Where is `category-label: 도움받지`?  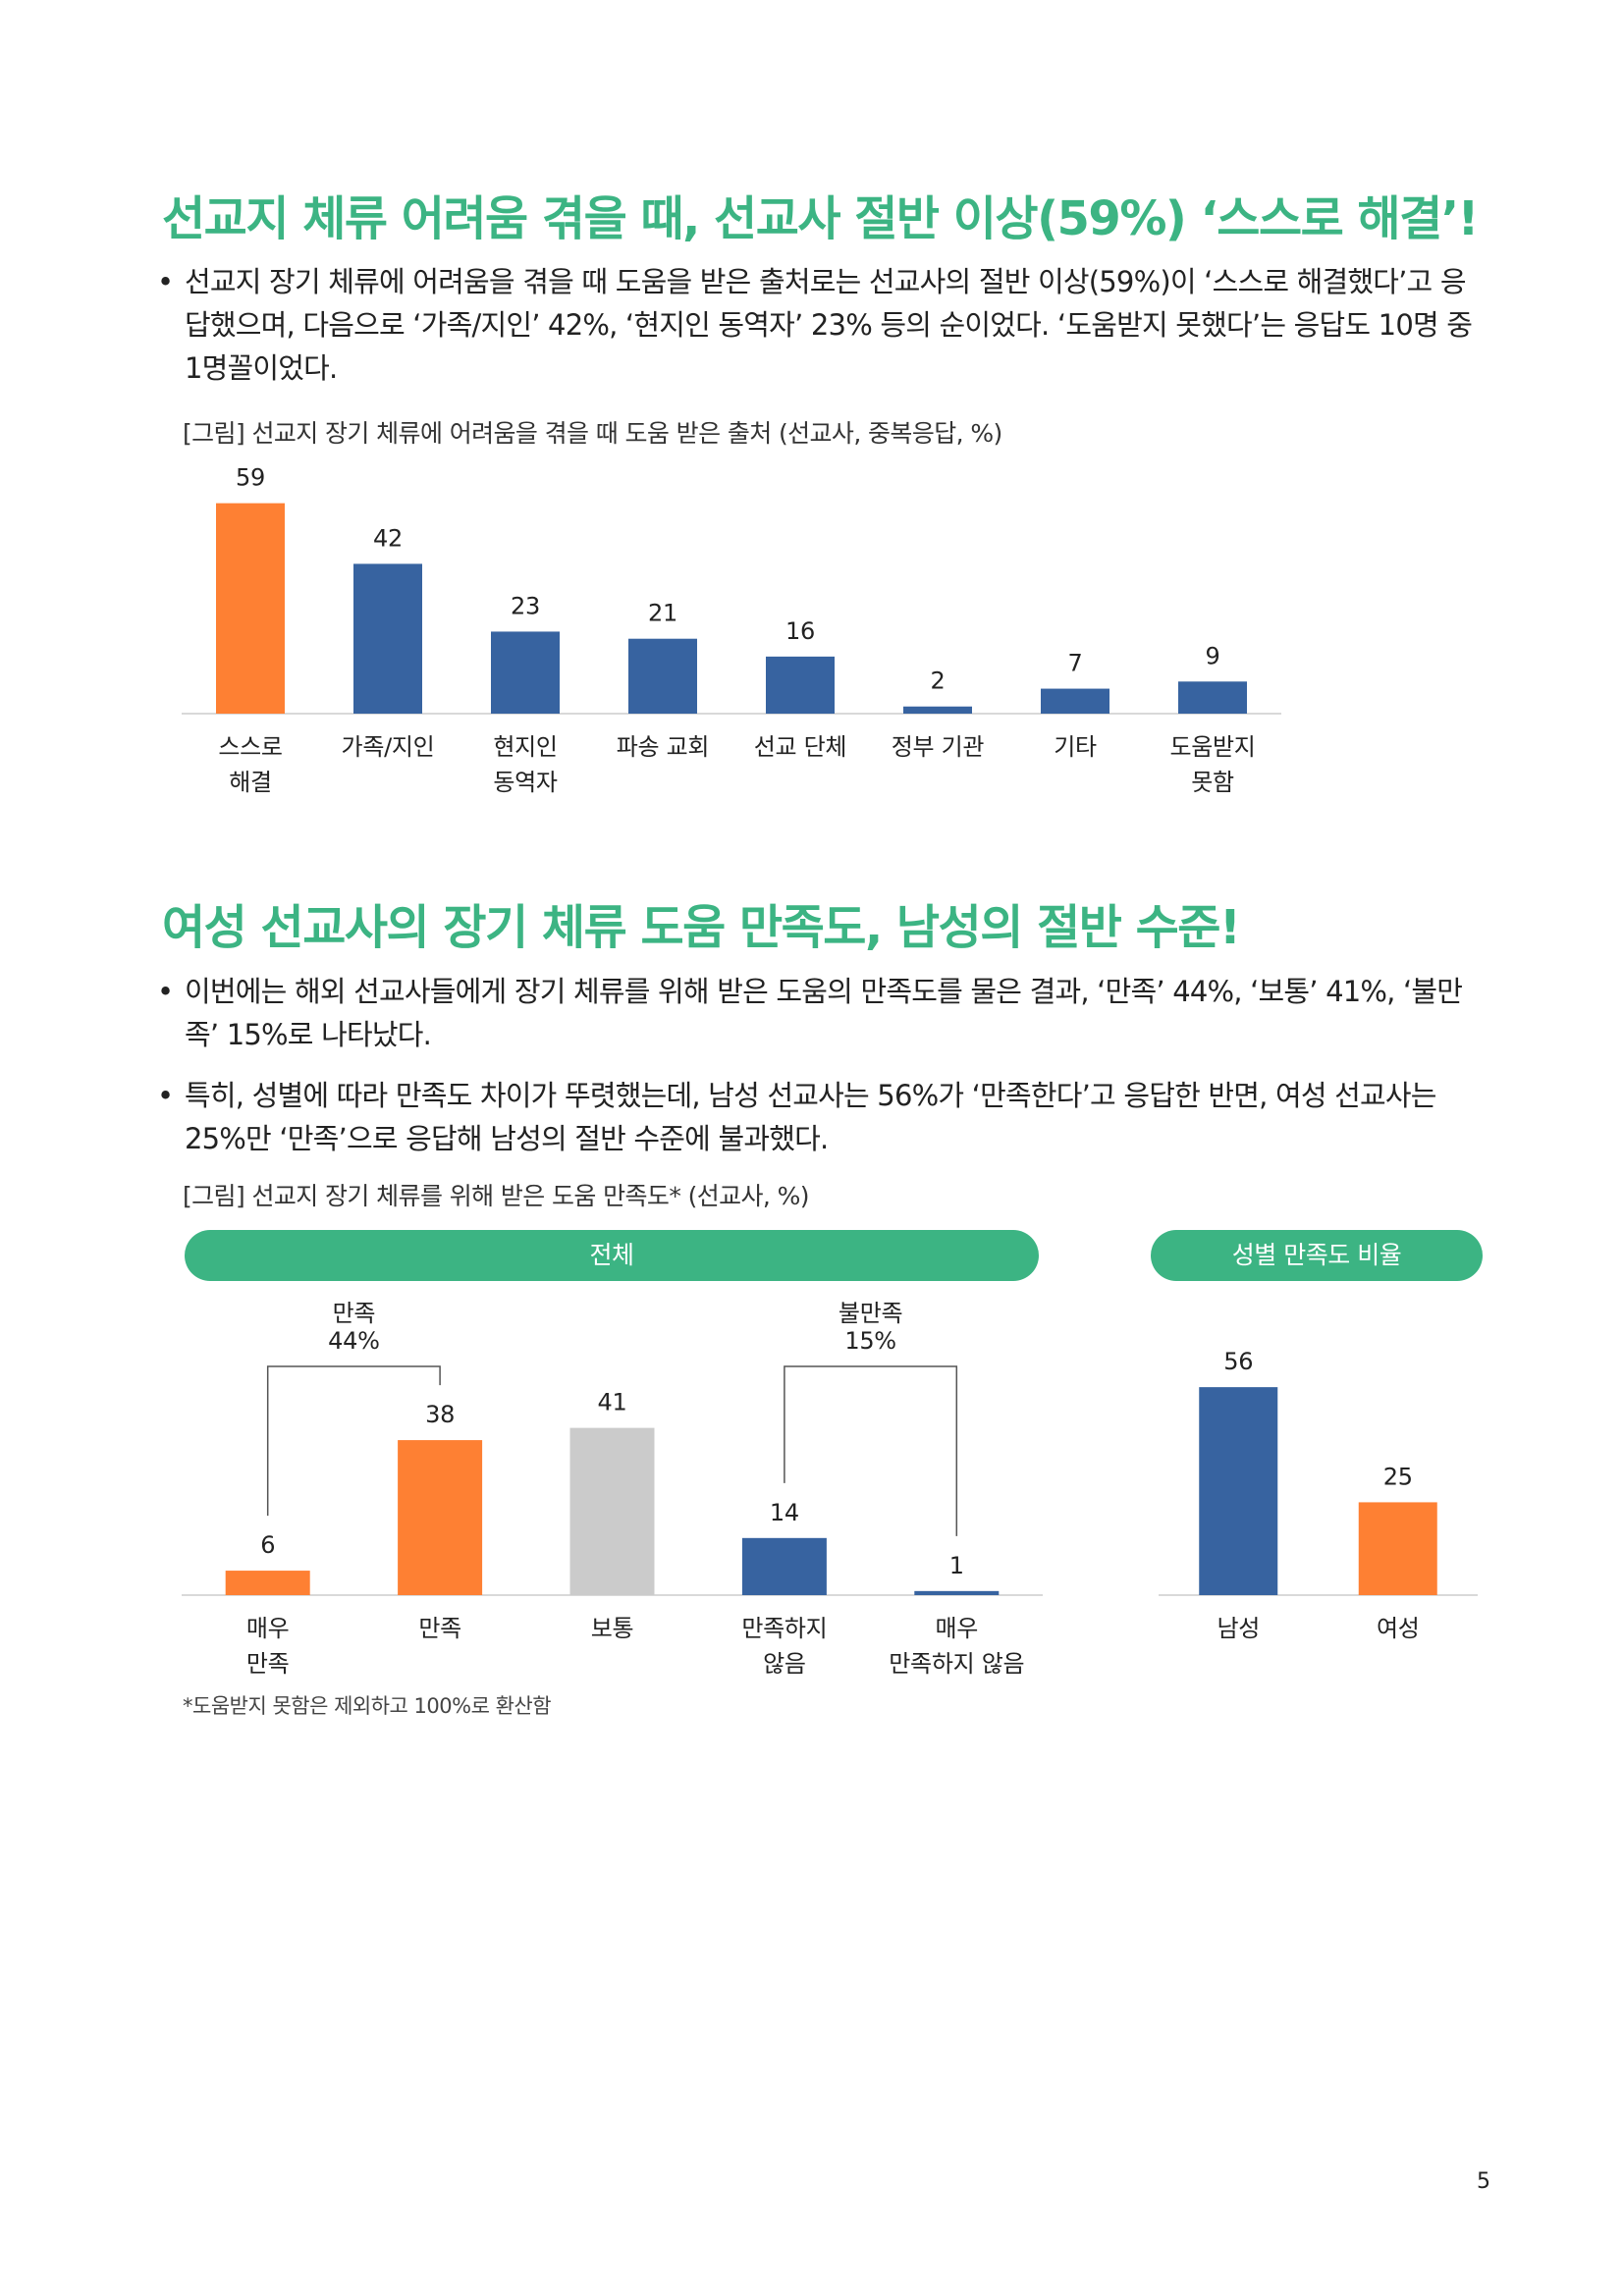
category-label: 도움받지 is located at coordinates (1212, 747).